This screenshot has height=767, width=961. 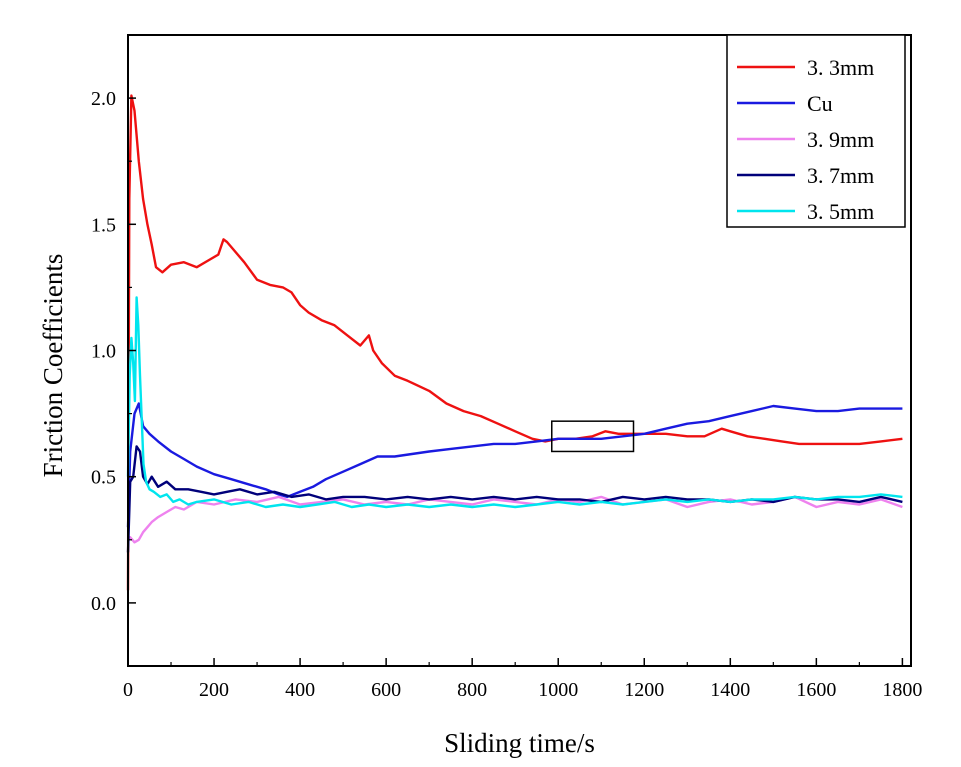 I want to click on legend-label: 3. 3mm, so click(x=840, y=67).